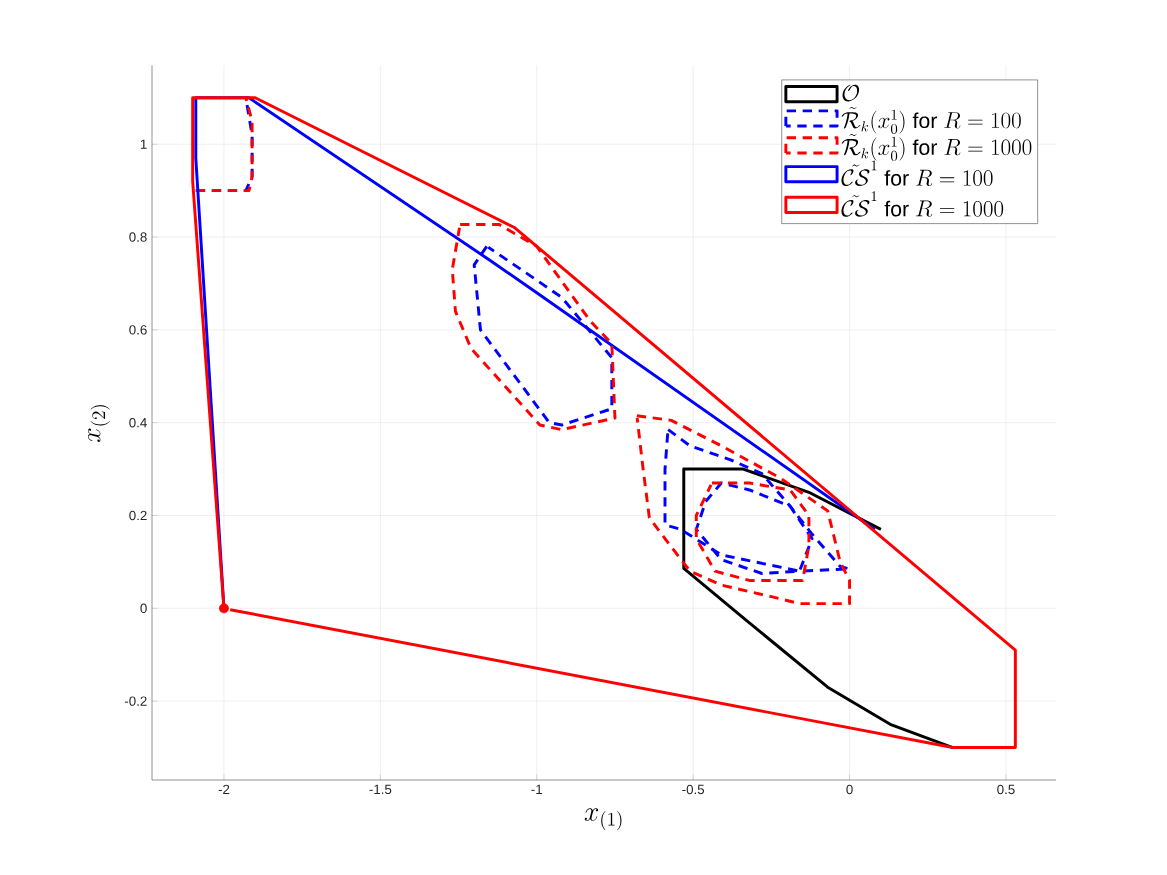 The image size is (1167, 875). I want to click on x-tick-label: -0.5, so click(693, 789).